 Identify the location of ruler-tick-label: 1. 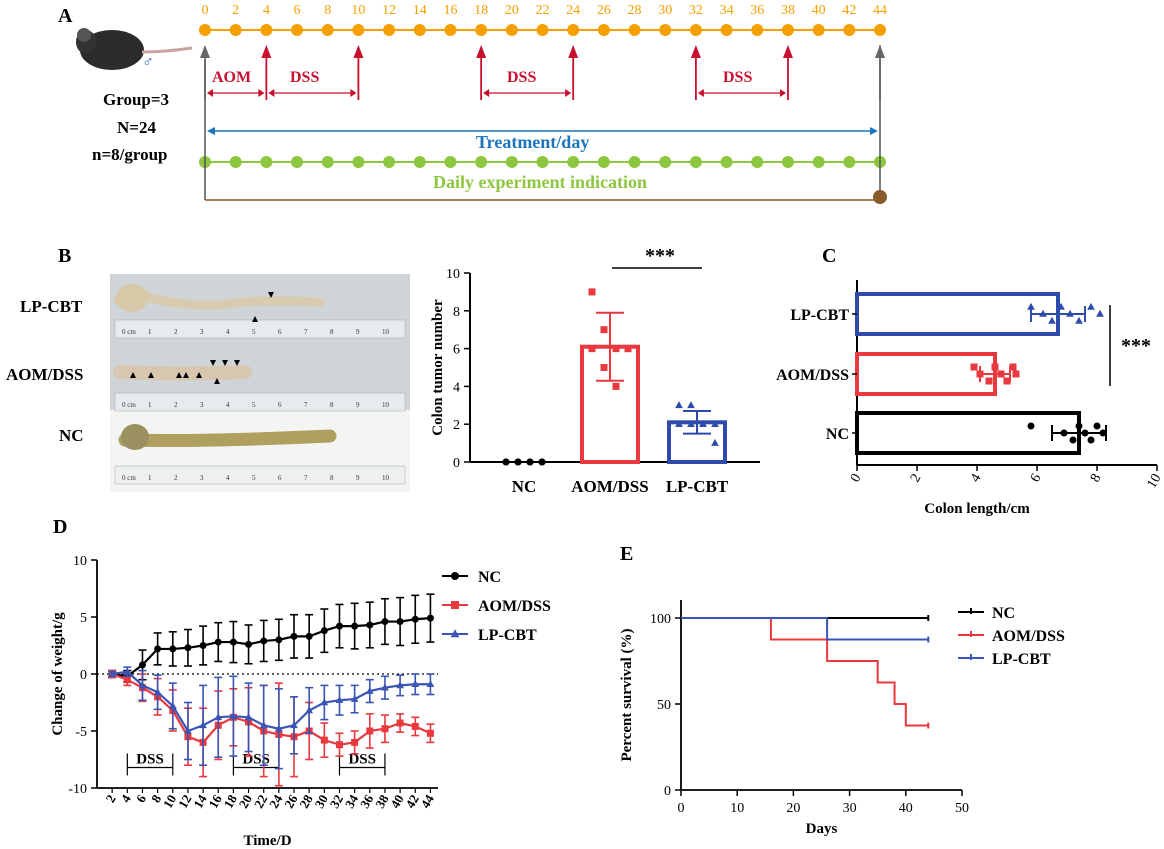
(150, 478).